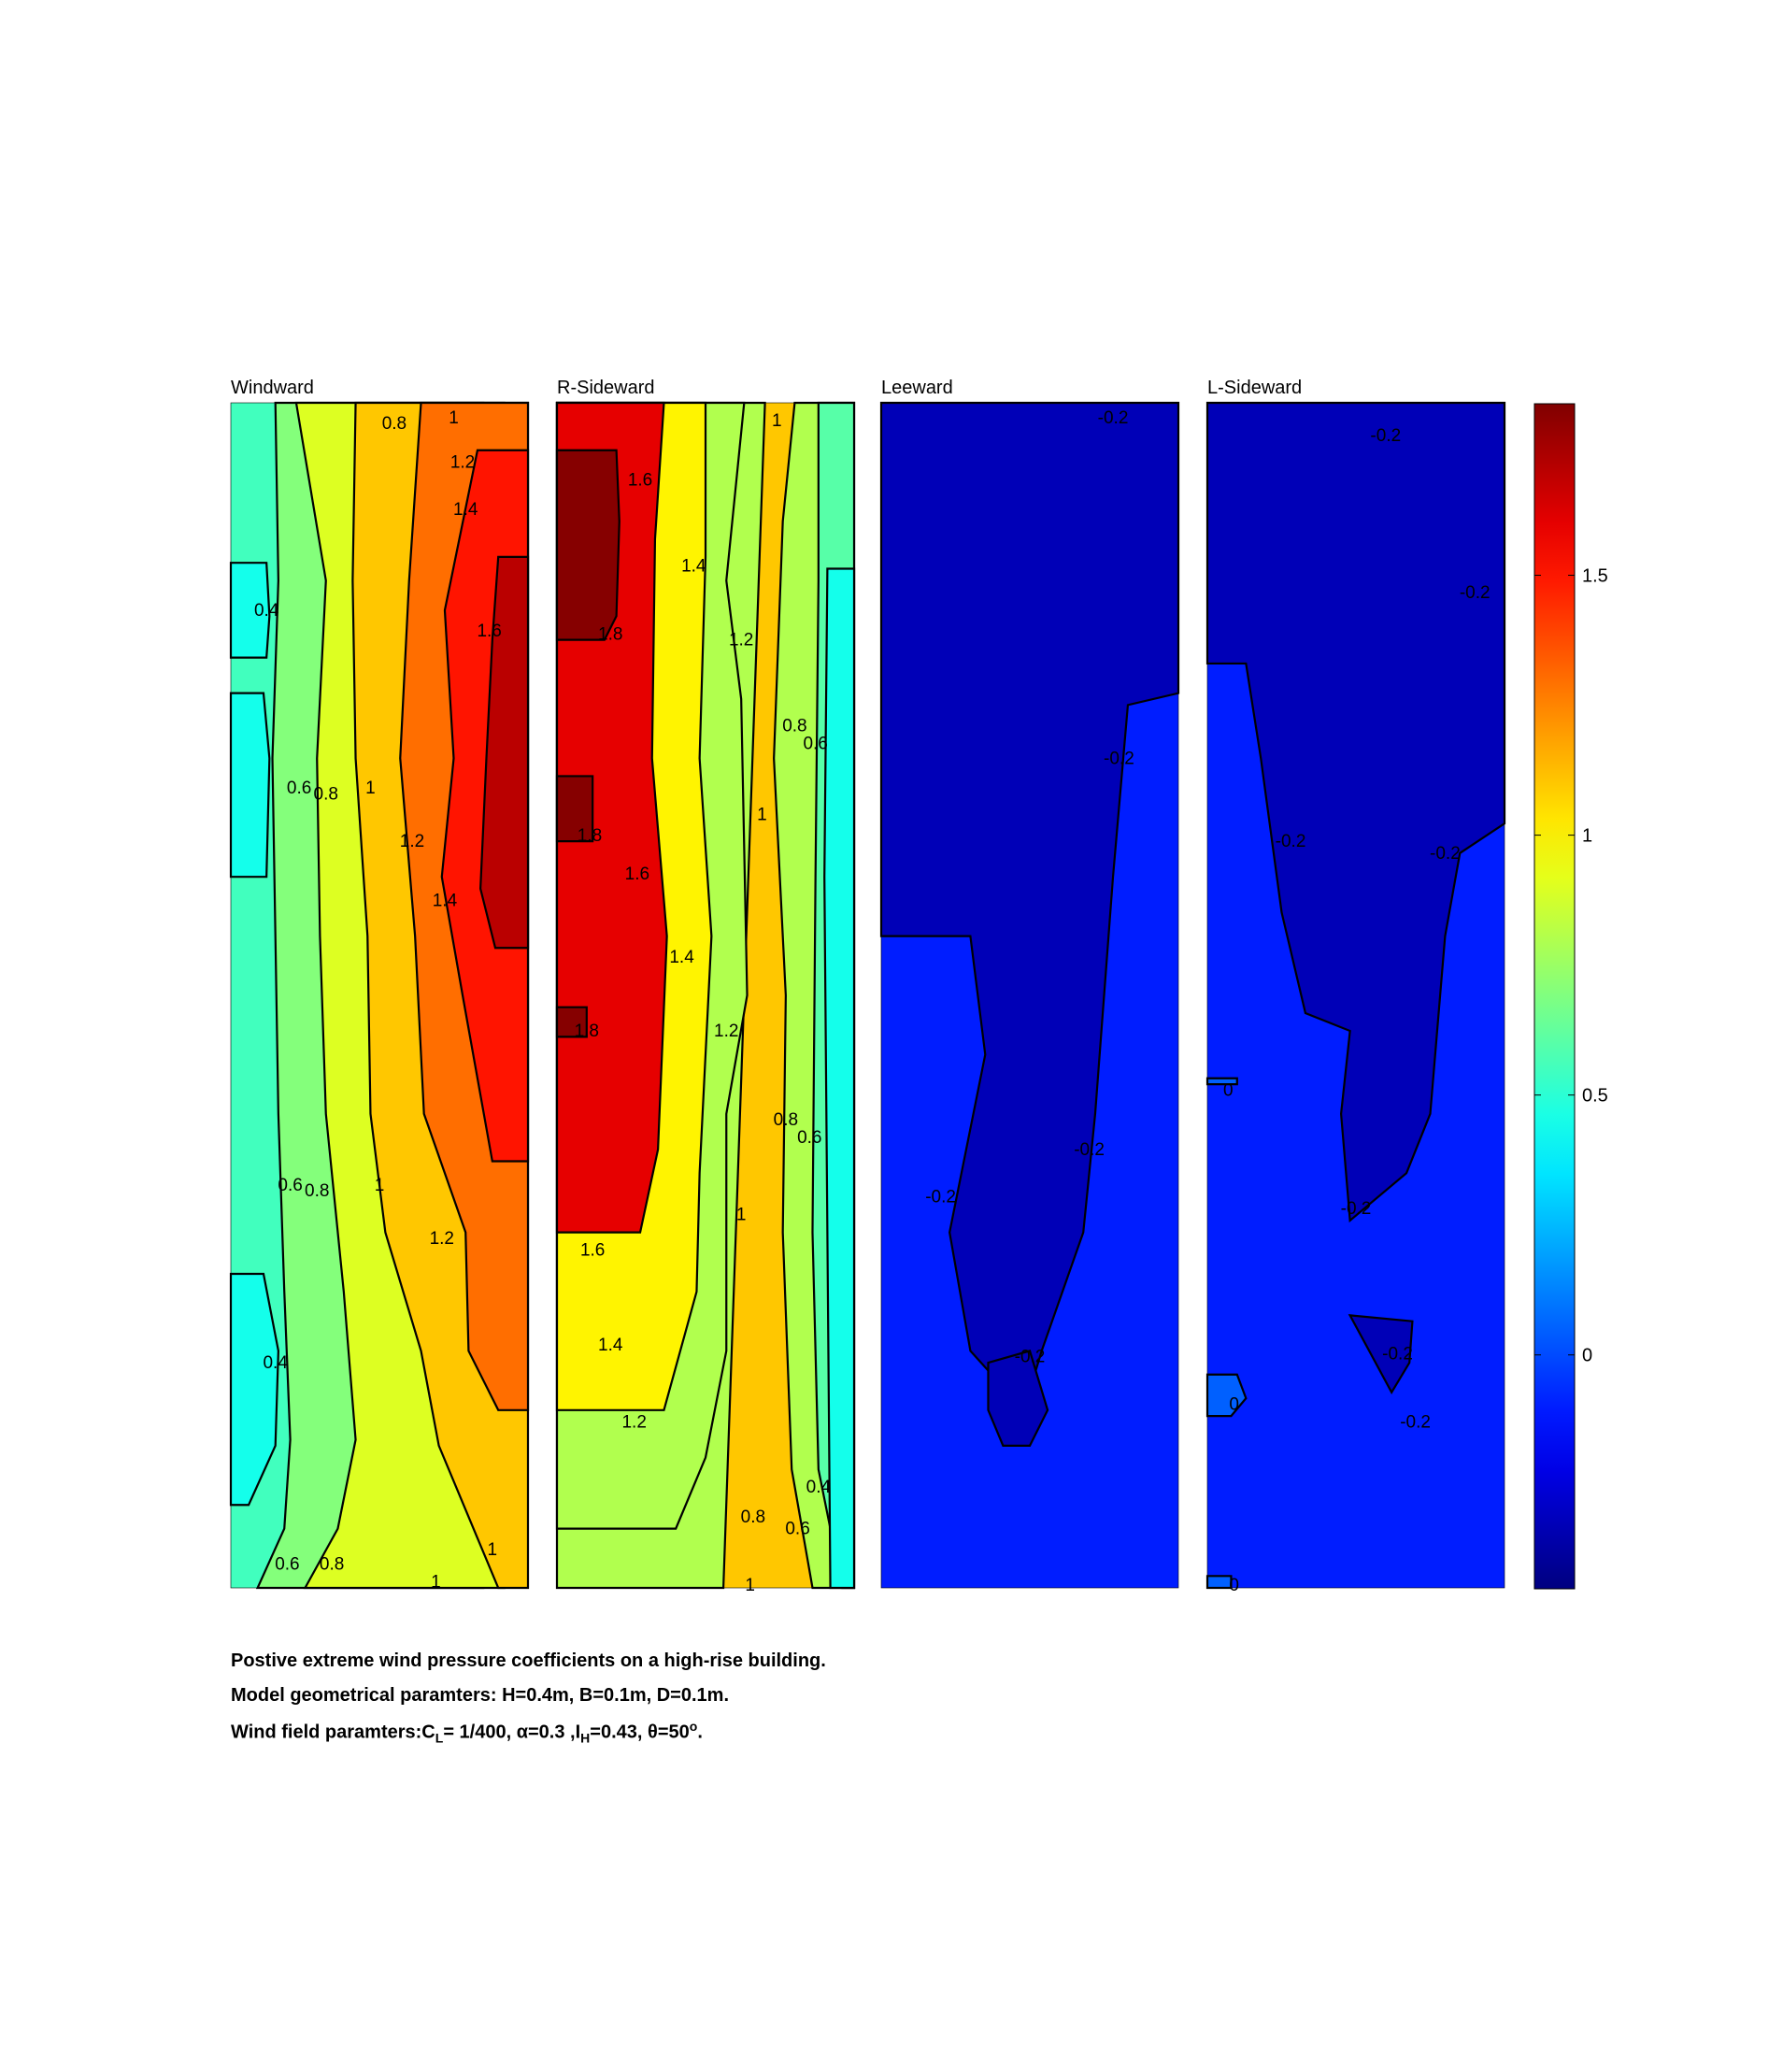 This screenshot has height=2072, width=1783. Describe the element at coordinates (439, 1738) in the screenshot. I see `caption-sub-l: L` at that location.